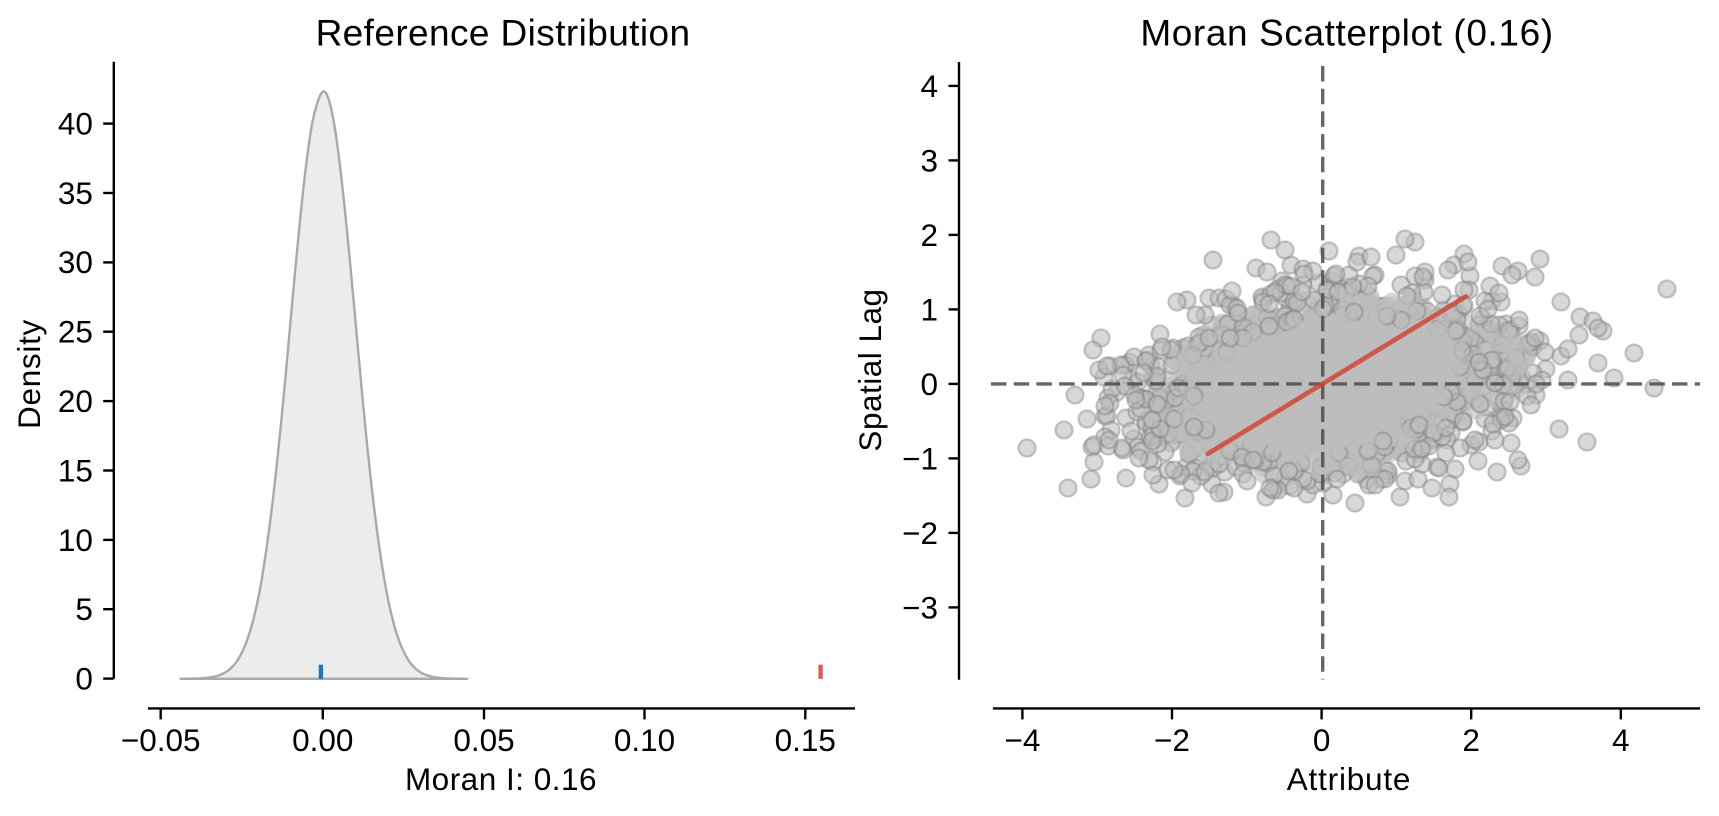  Describe the element at coordinates (929, 309) in the screenshot. I see `svg-text: 1` at that location.